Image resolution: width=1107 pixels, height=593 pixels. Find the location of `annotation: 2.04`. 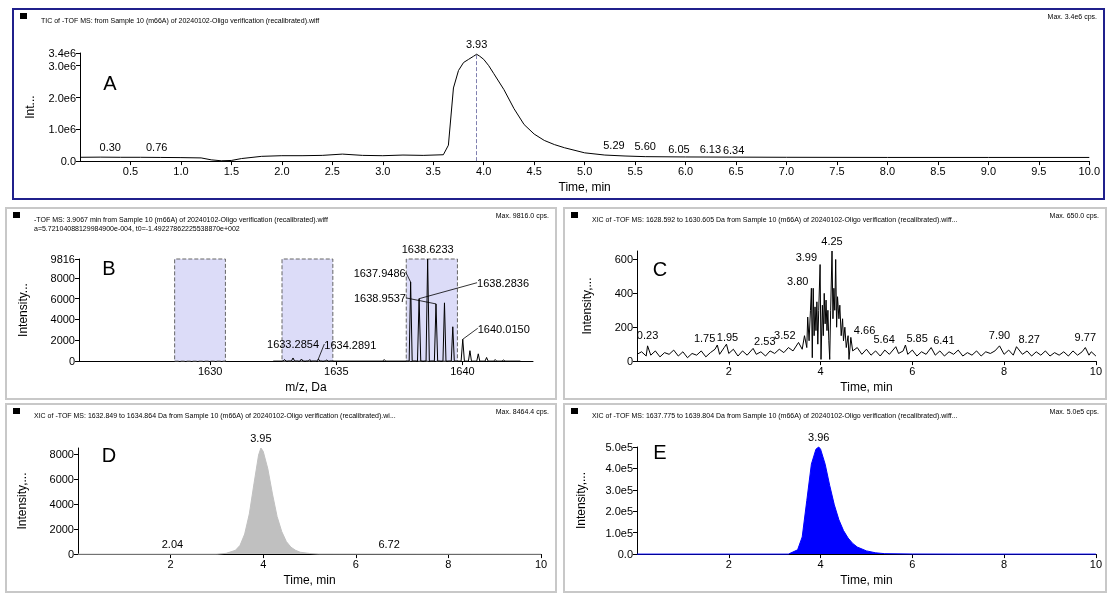

annotation: 2.04 is located at coordinates (172, 543).